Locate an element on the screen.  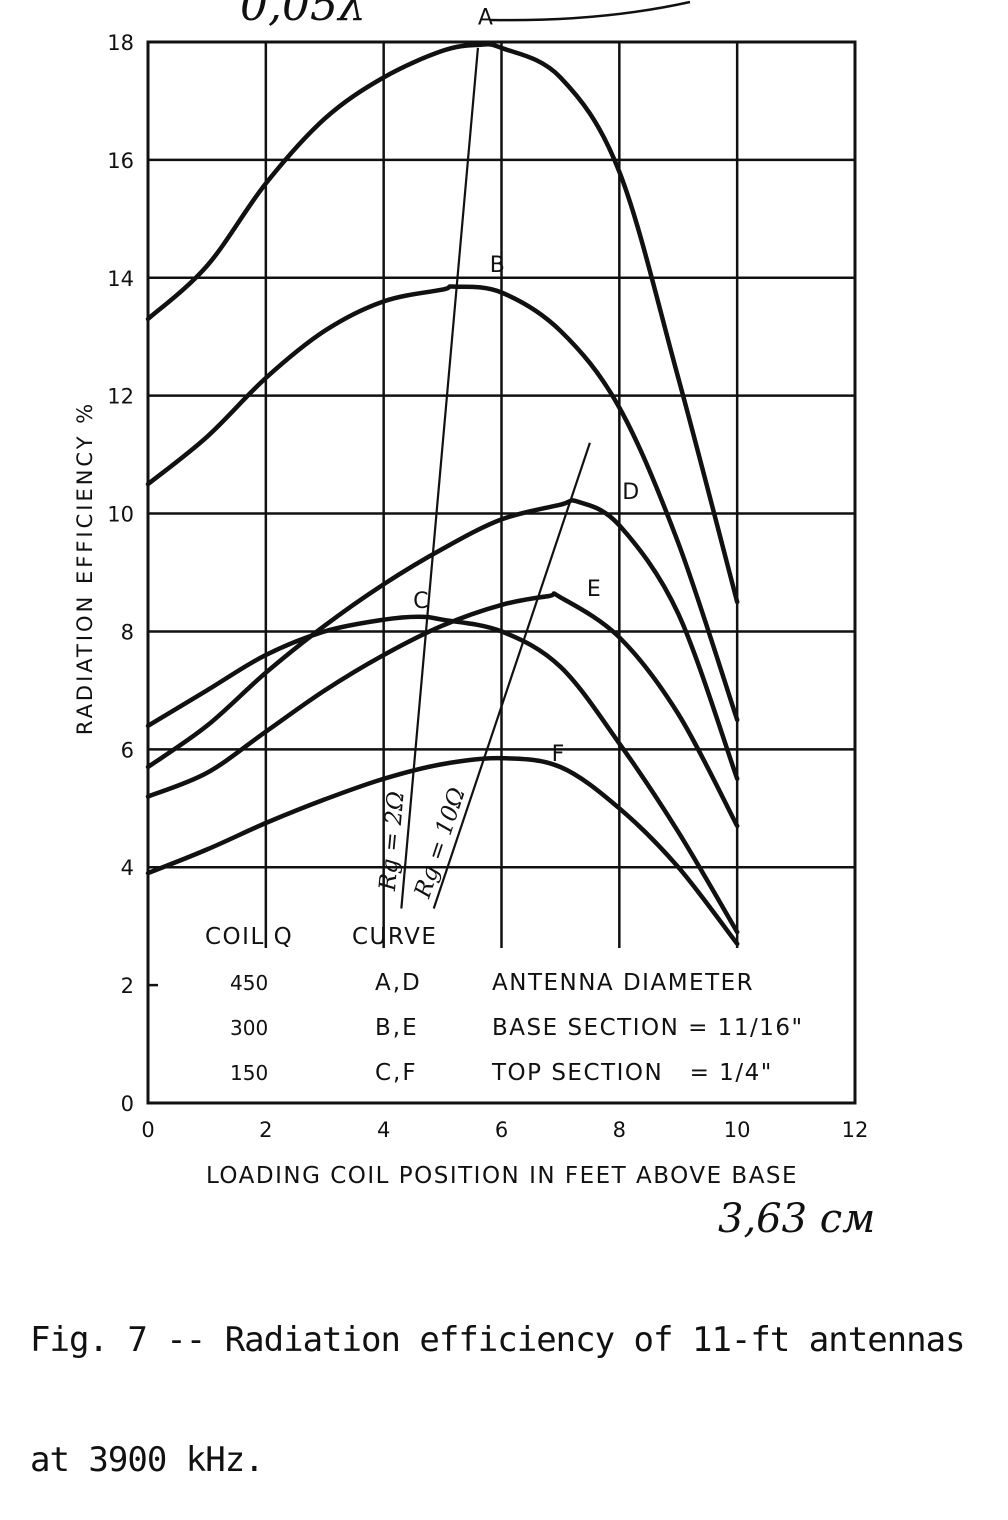
reference-lines: Rg = 2Ω Rg = 10Ω is located at coordinates (483, 478).